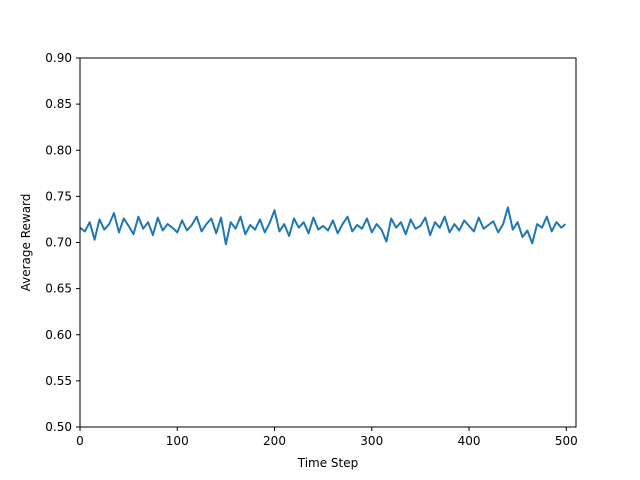 This screenshot has width=640, height=480. Describe the element at coordinates (58, 381) in the screenshot. I see `y-tick-label: 0.55` at that location.